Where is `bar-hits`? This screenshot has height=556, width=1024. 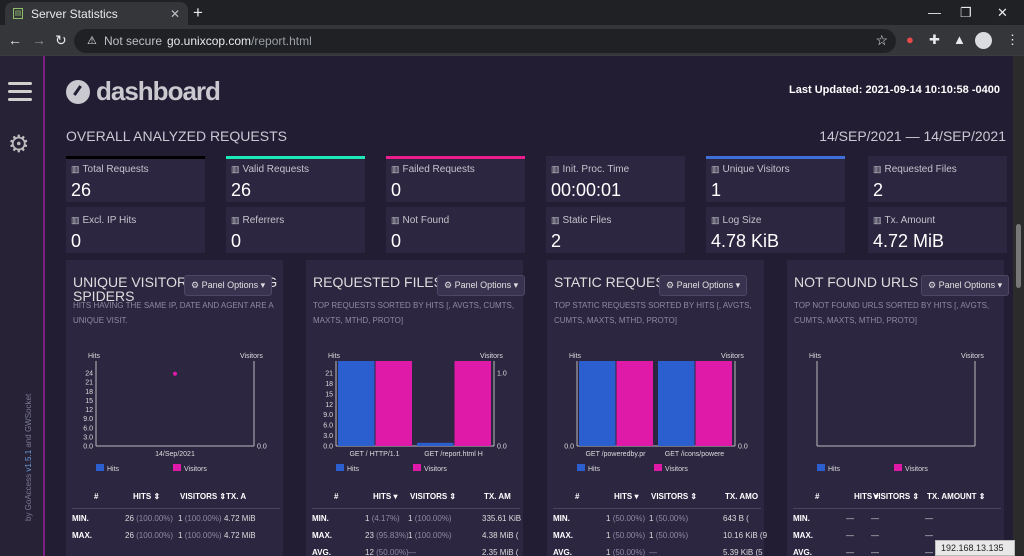 bar-hits is located at coordinates (356, 403).